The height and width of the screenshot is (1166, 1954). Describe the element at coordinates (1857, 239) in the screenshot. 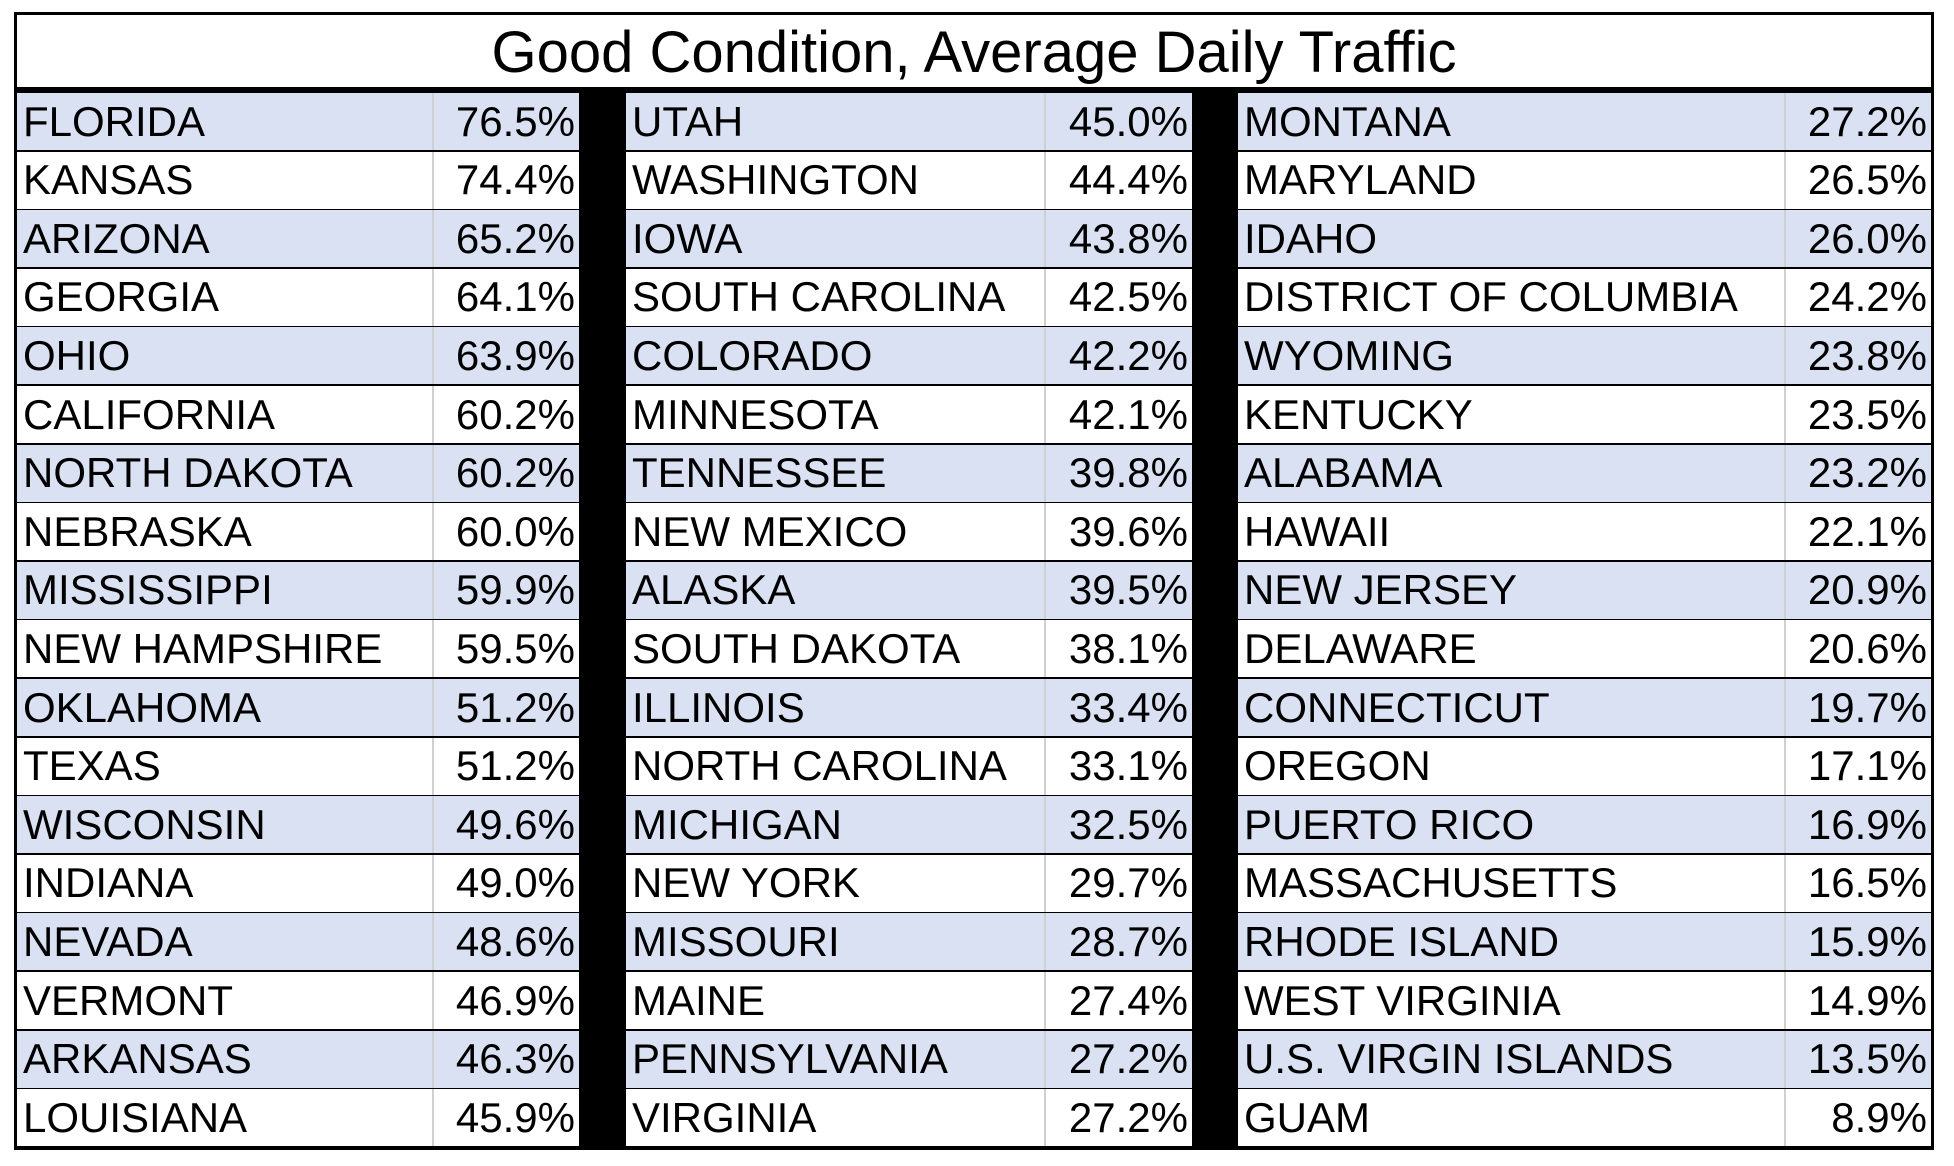

I see `percent-value: 26.0%` at that location.